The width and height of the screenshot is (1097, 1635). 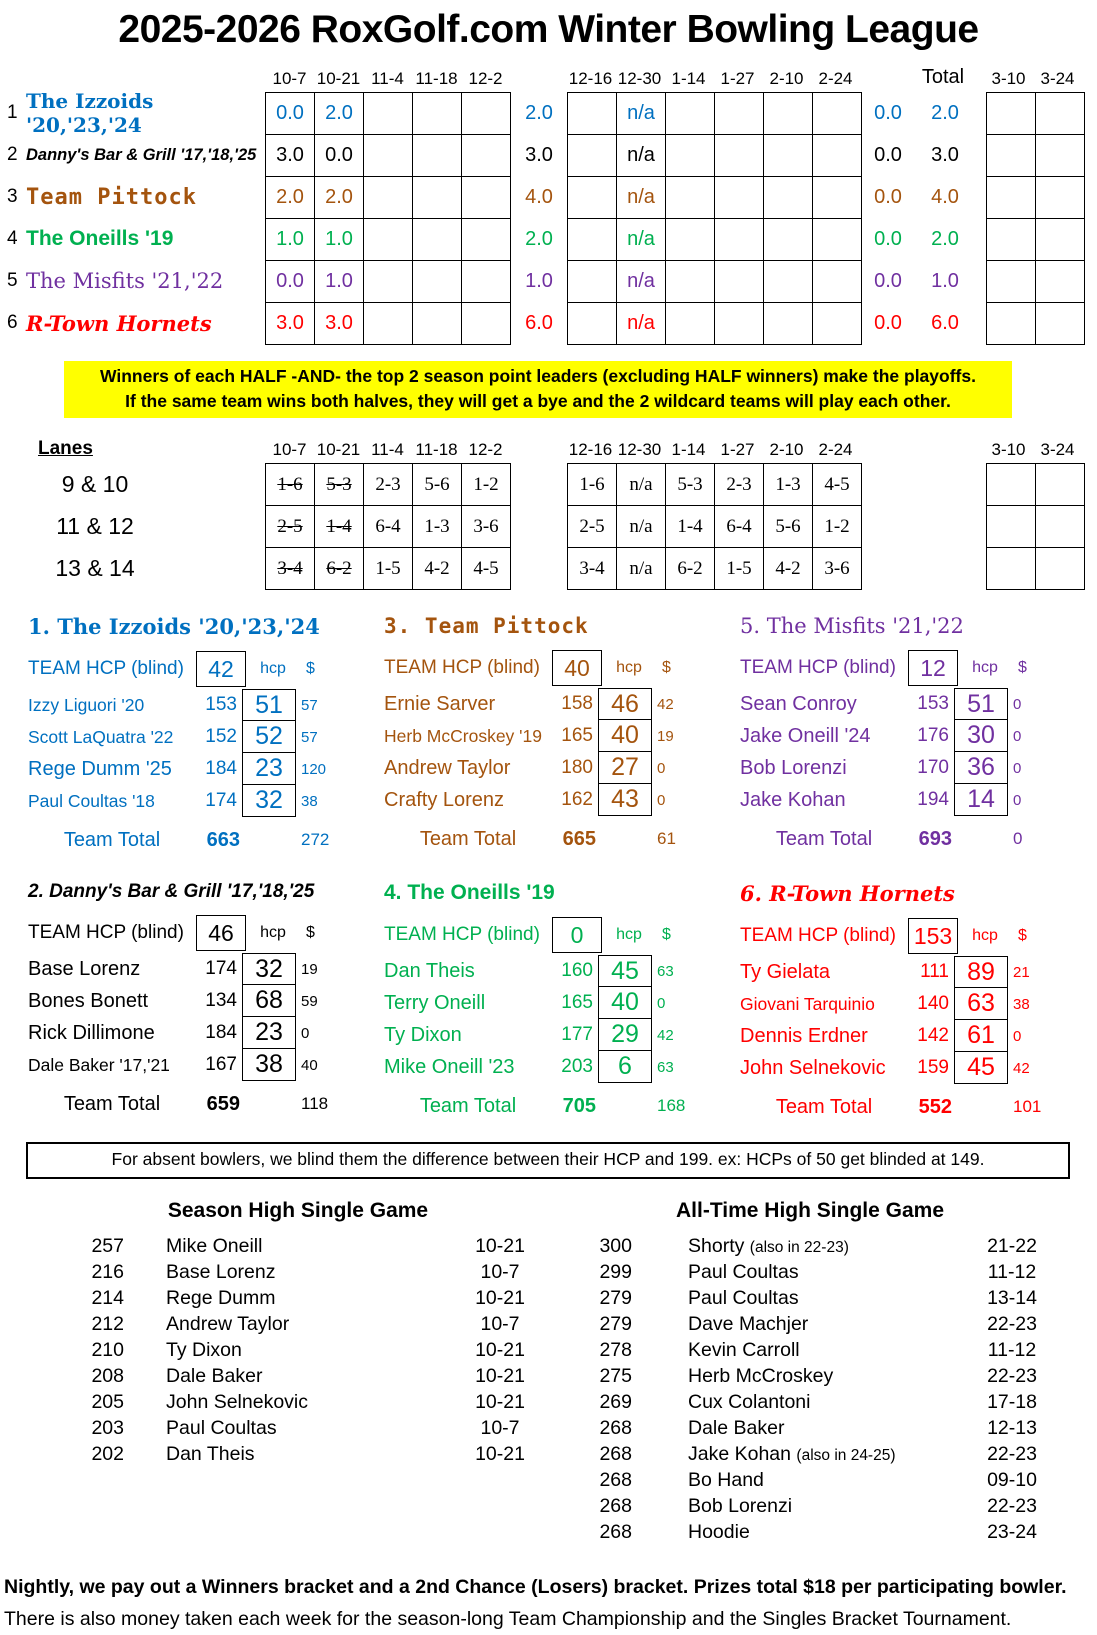 What do you see at coordinates (852, 626) in the screenshot?
I see `roster-team-title: 5. The Misfits '21,'22` at bounding box center [852, 626].